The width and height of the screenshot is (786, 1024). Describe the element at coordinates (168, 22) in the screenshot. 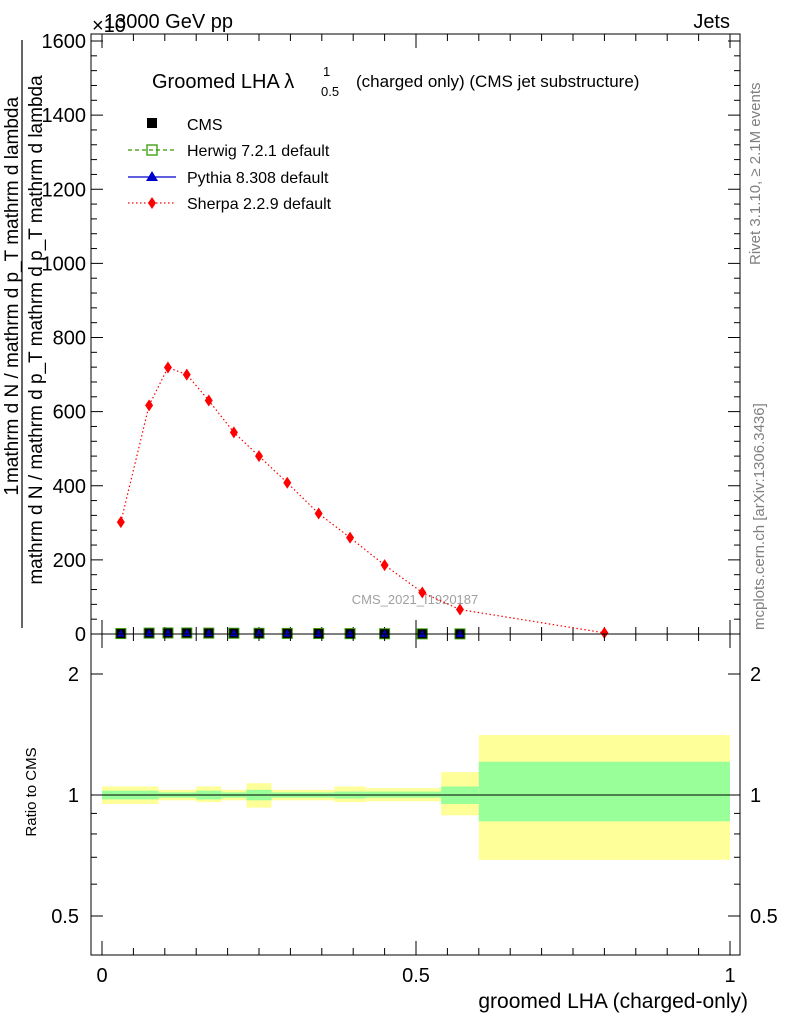

I see `header-left: 13000 GeV pp` at that location.